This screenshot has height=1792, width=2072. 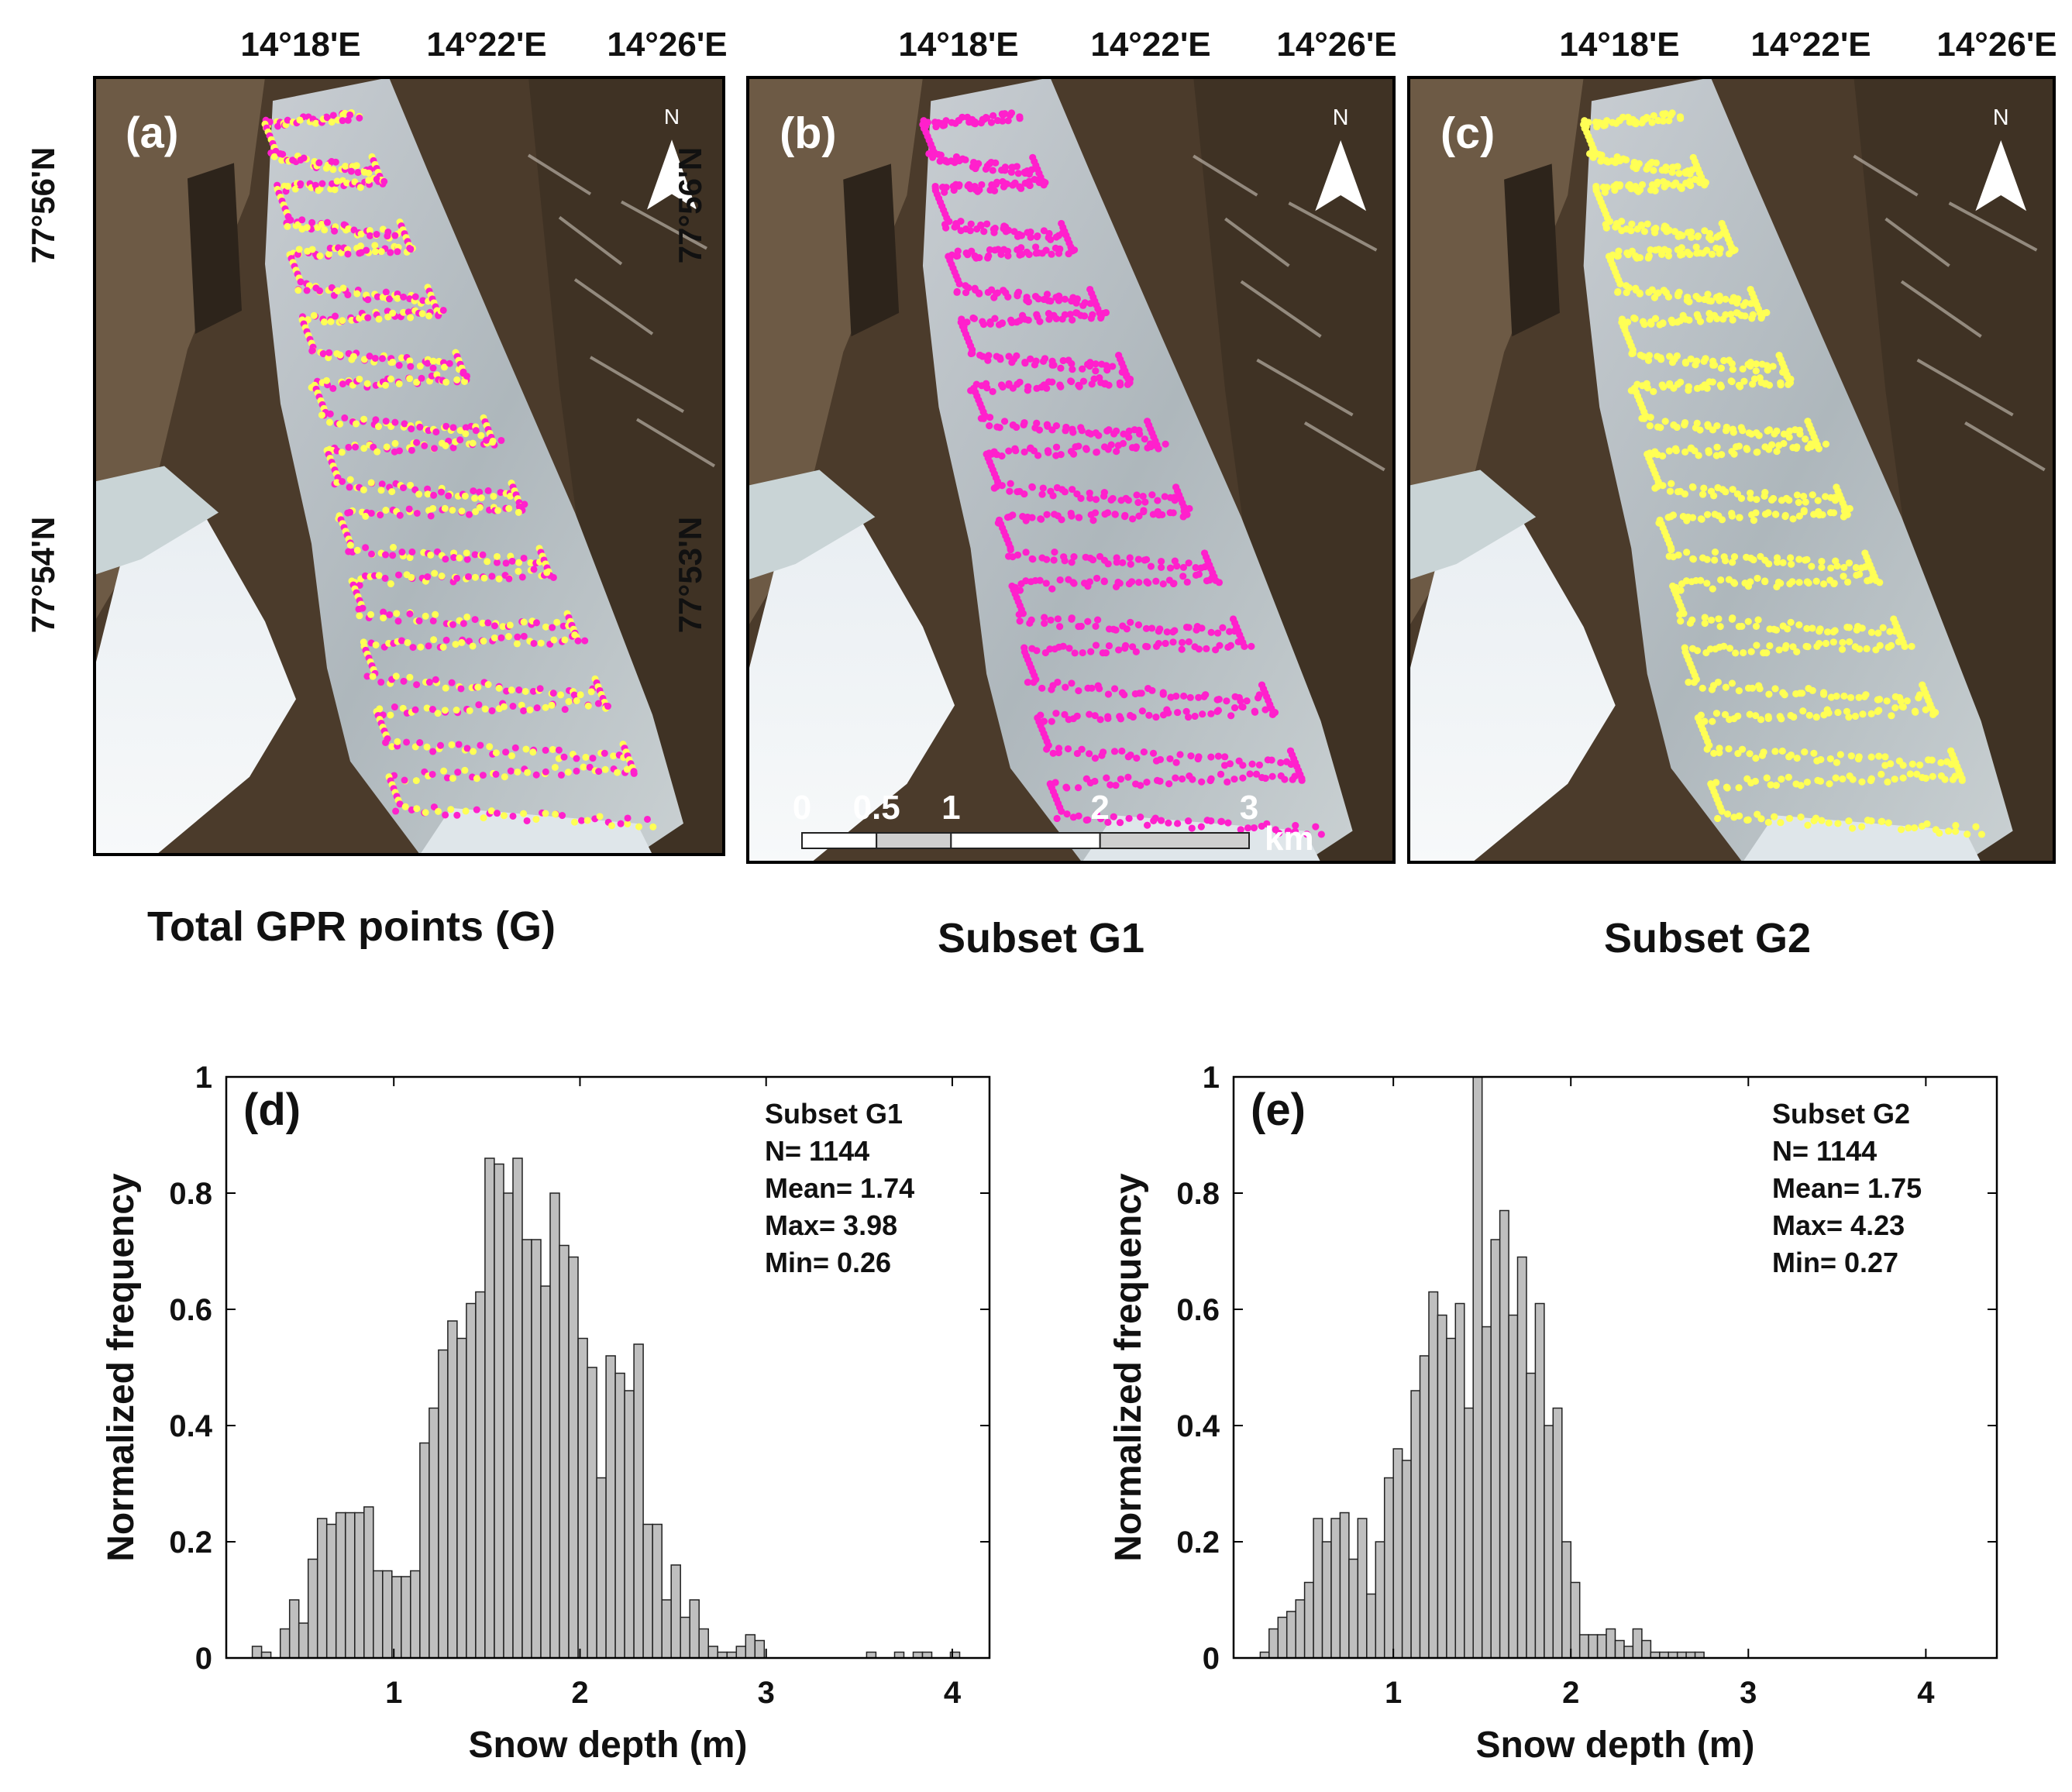 I want to click on scale-bar-tick: 2, so click(x=1099, y=808).